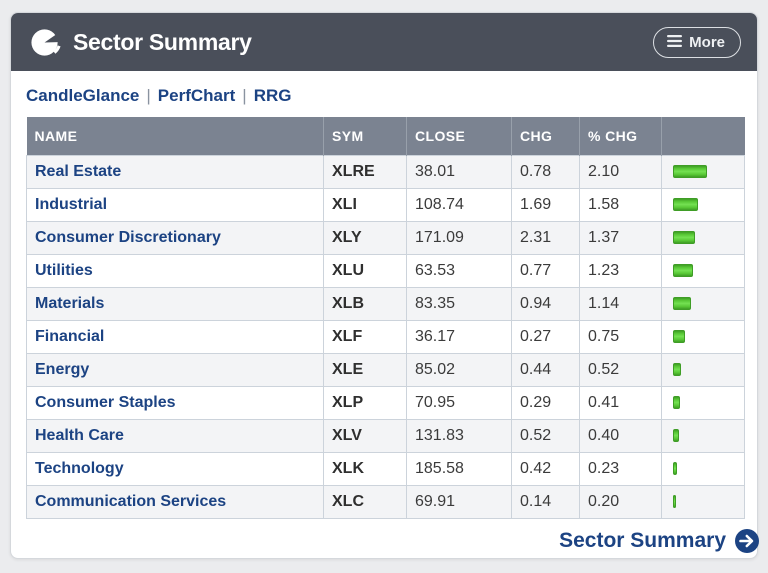  I want to click on pct-chg-cell: 1.58, so click(620, 204).